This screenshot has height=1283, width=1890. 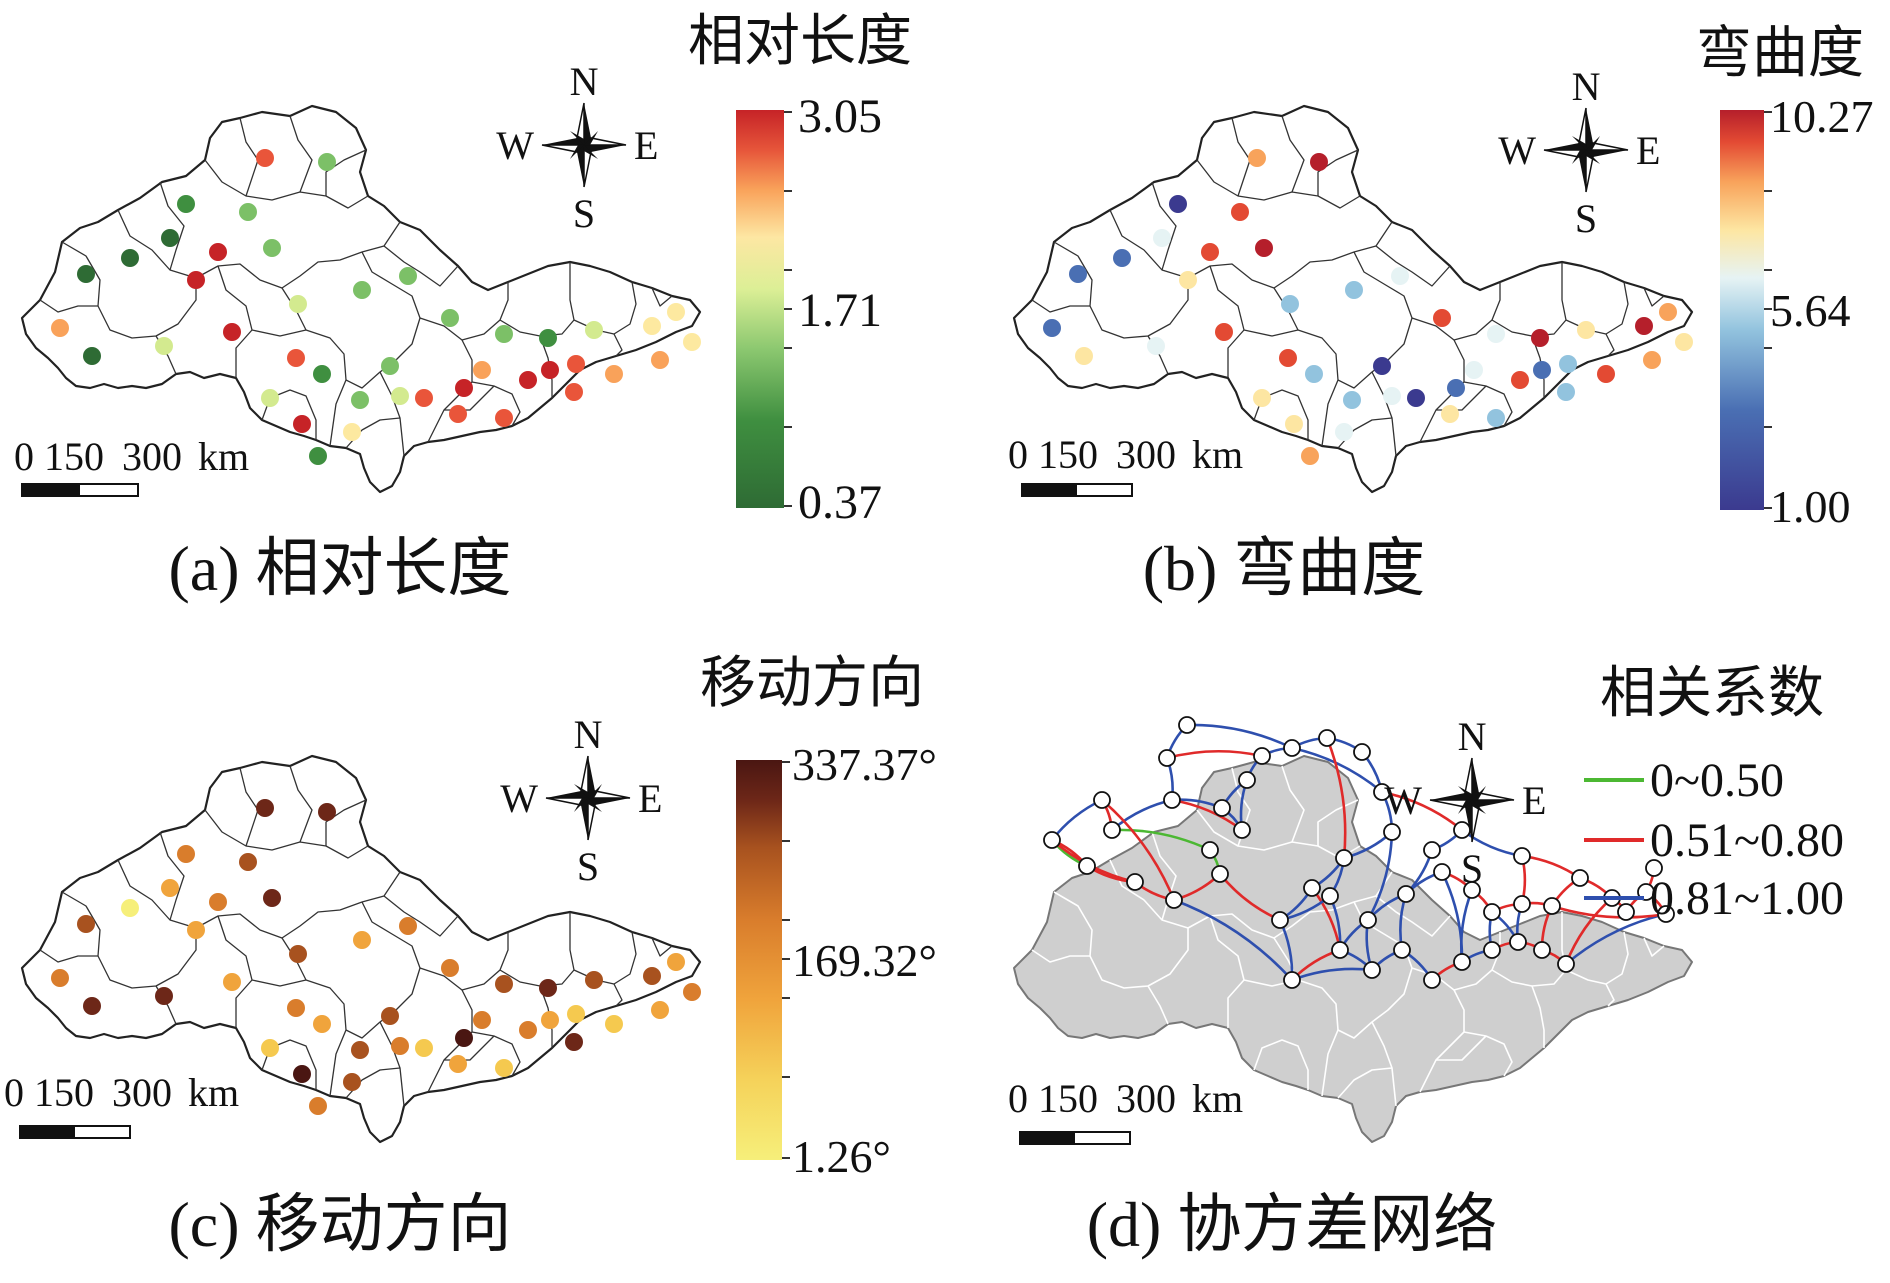 What do you see at coordinates (1125, 1110) in the screenshot?
I see `scalebar-d: 0 150 300 km` at bounding box center [1125, 1110].